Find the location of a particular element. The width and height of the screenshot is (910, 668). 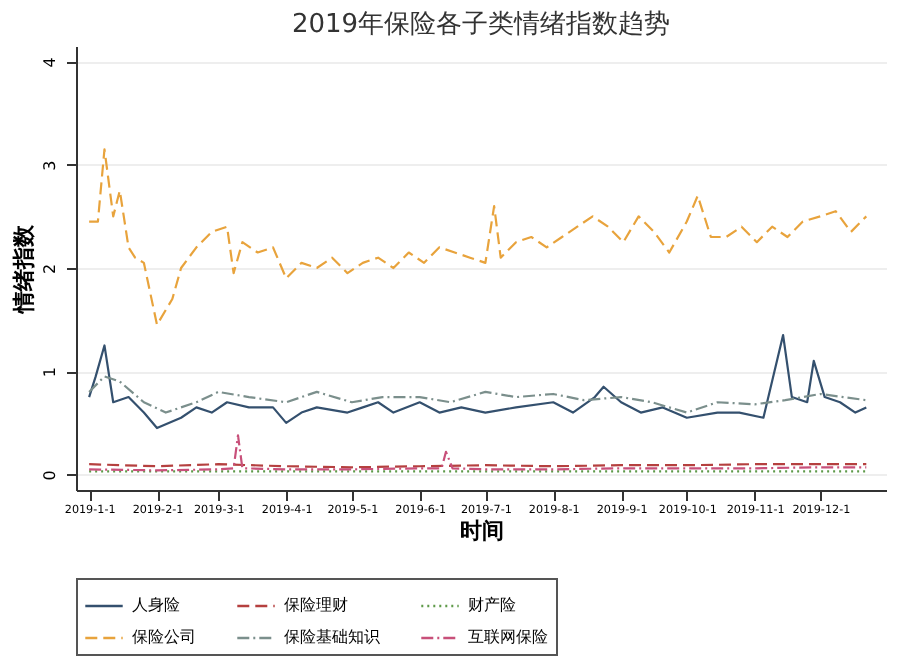

legend-label: 保险理财 is located at coordinates (316, 605).